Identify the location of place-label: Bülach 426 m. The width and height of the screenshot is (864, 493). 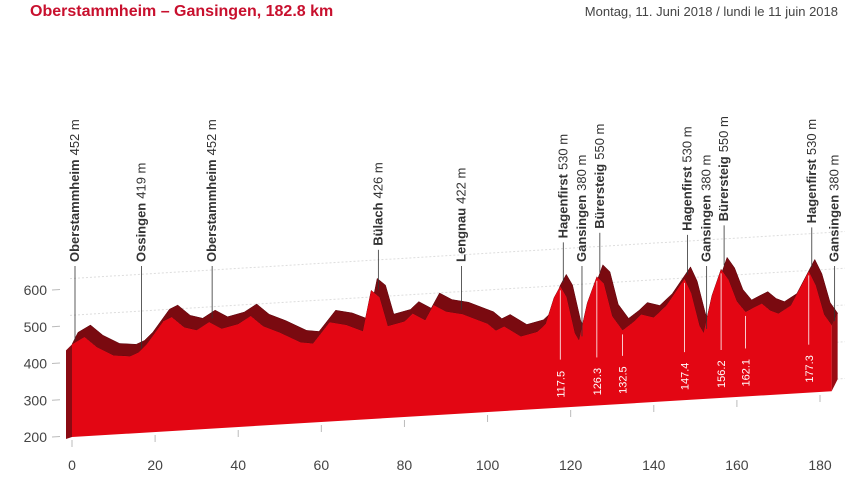
(377, 203).